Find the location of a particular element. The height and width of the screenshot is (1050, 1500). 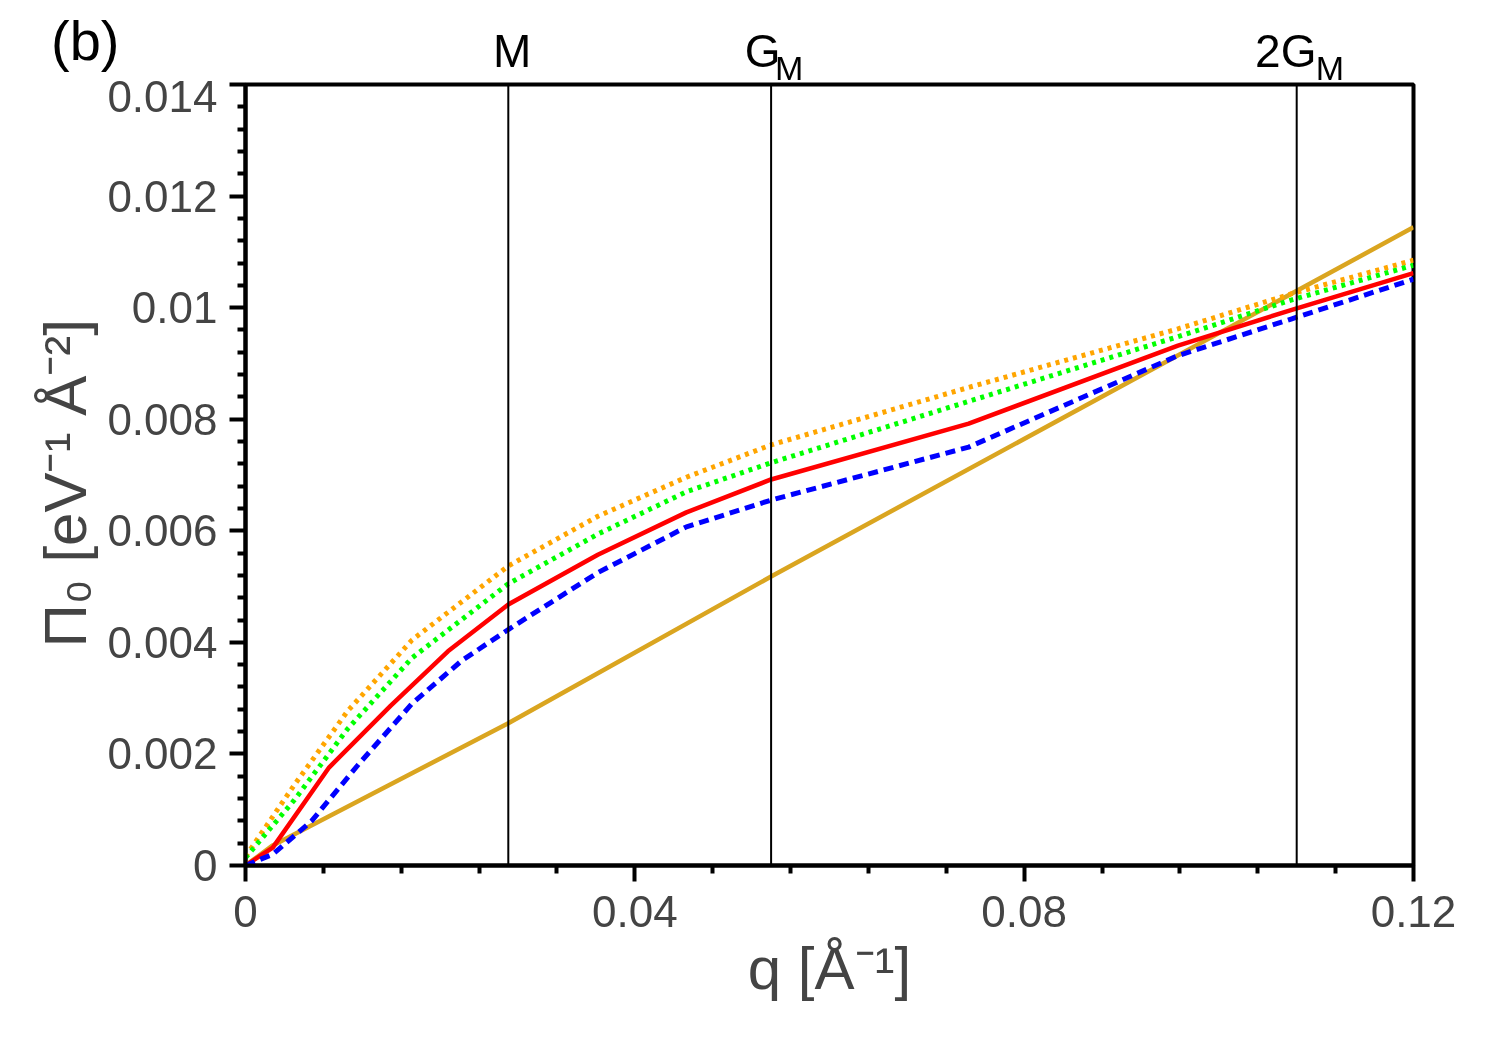

x-tick-label: 0.08 is located at coordinates (1024, 911).